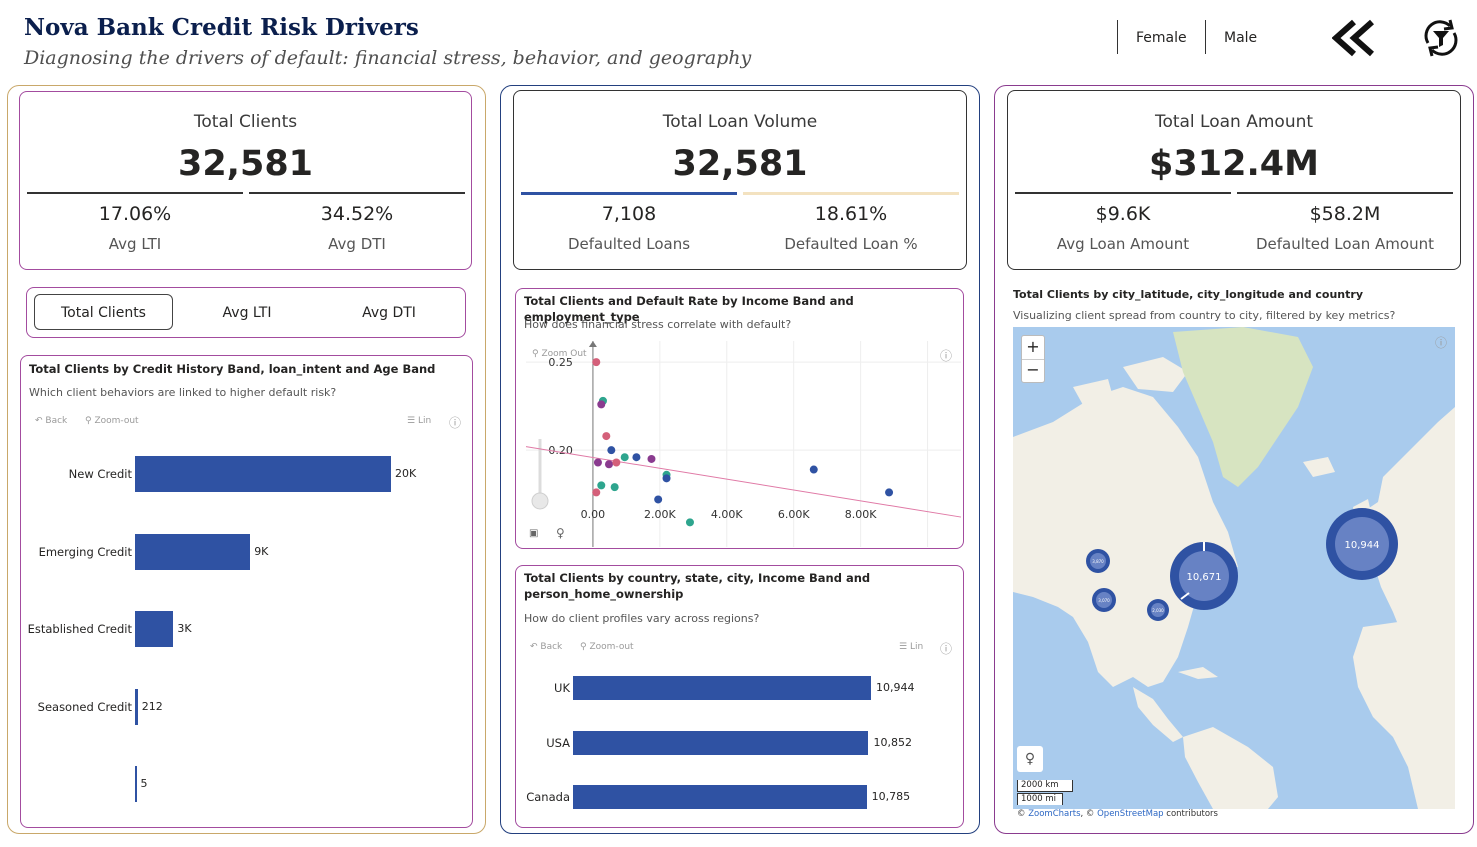  Describe the element at coordinates (135, 214) in the screenshot. I see `avg-lti-value: 17.06%` at that location.